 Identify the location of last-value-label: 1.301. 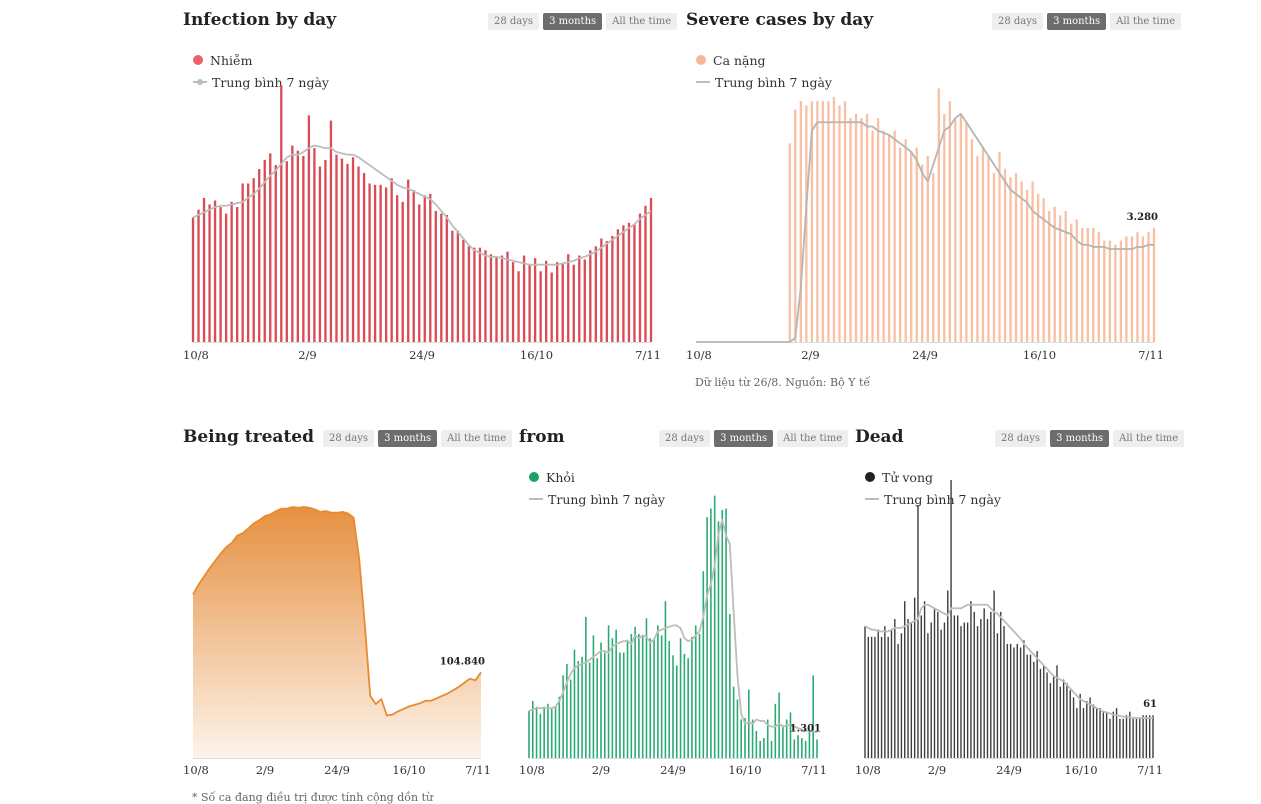
(805, 729).